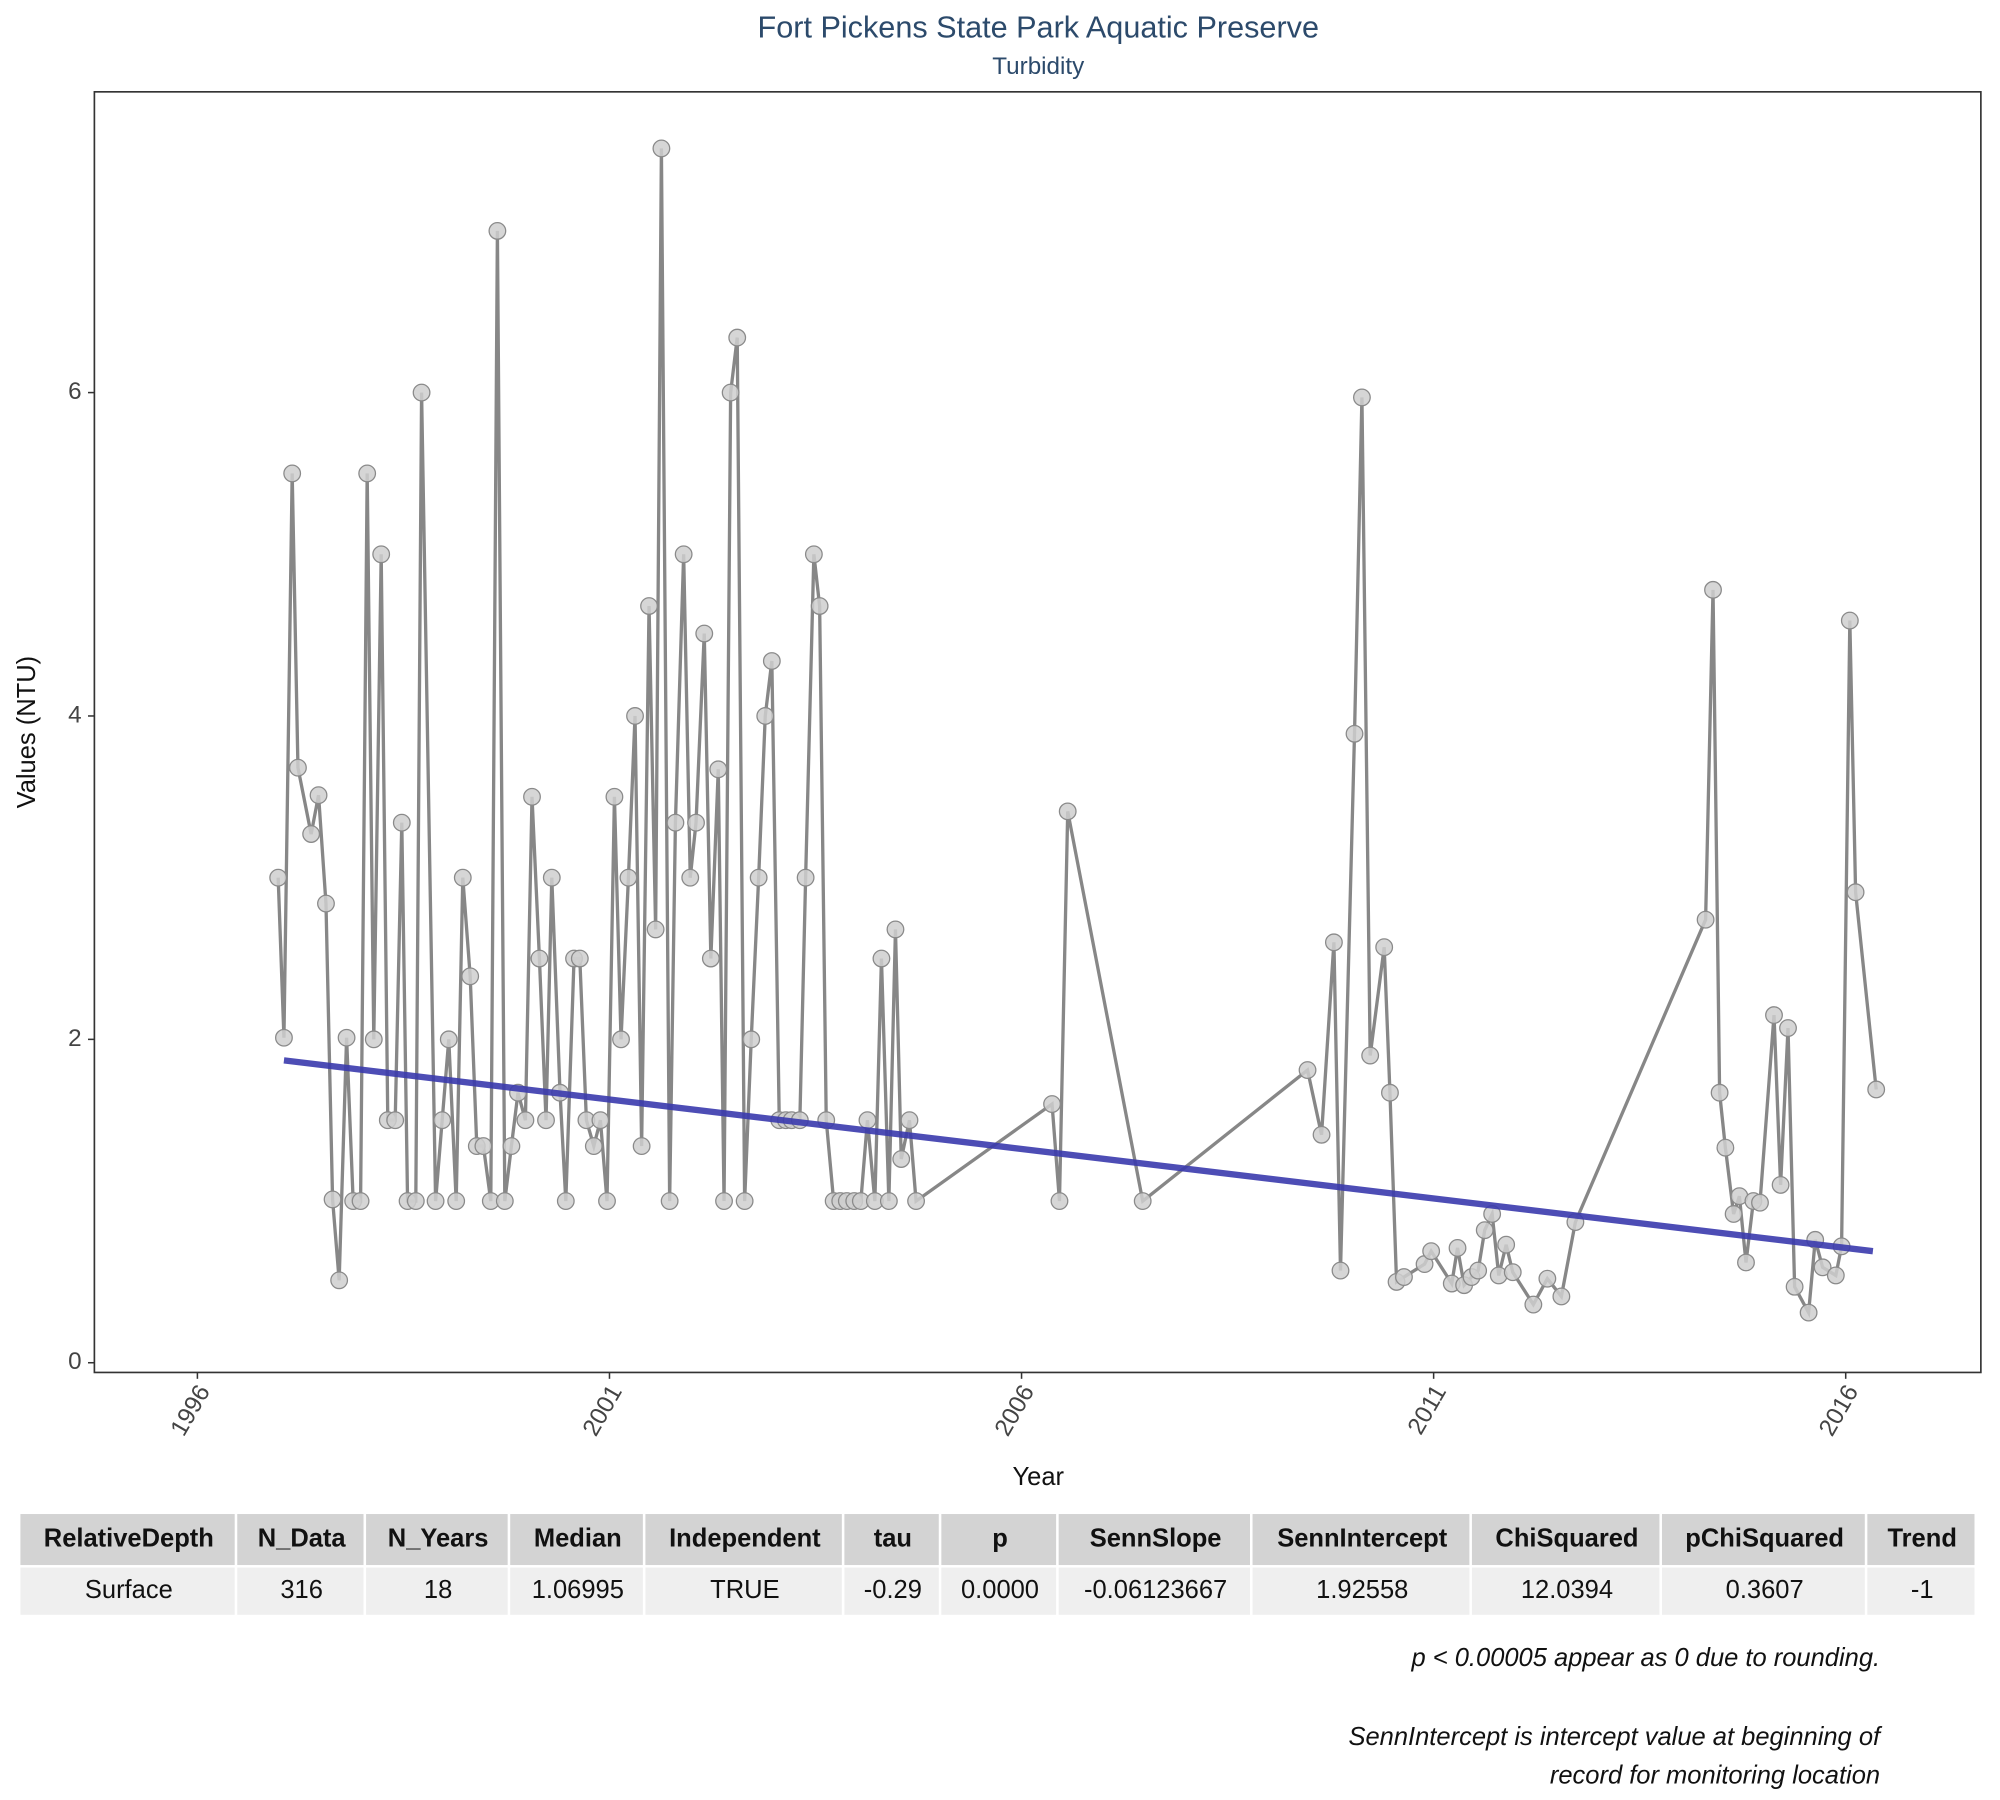  I want to click on table-cell-text: -0.29, so click(893, 1590).